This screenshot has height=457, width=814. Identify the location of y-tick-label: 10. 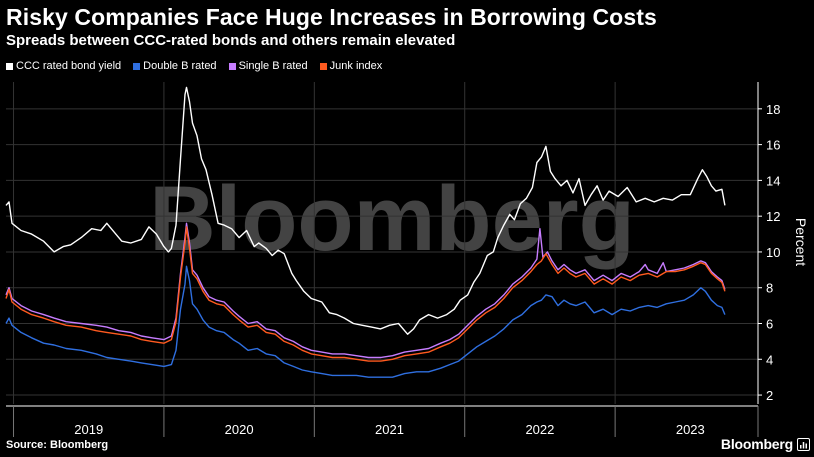
(773, 252).